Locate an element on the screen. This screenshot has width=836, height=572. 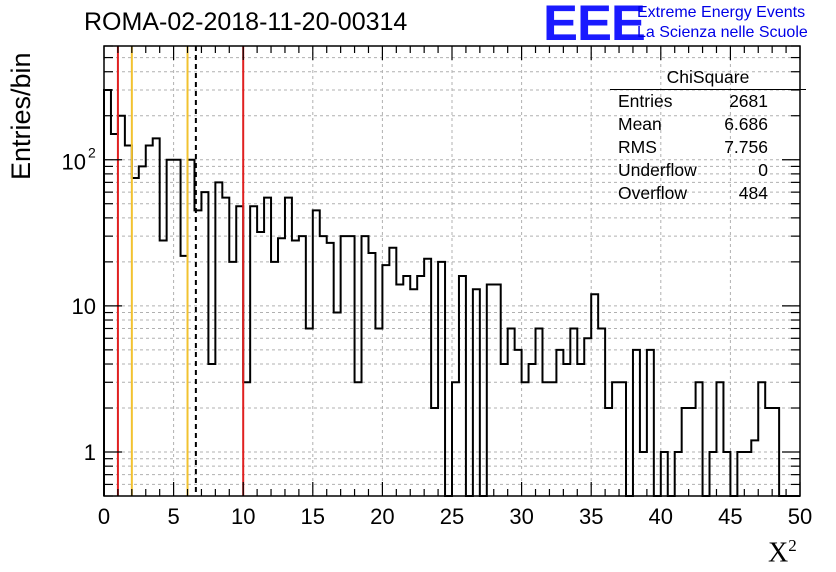
x-axis-label: X2 is located at coordinates (782, 552).